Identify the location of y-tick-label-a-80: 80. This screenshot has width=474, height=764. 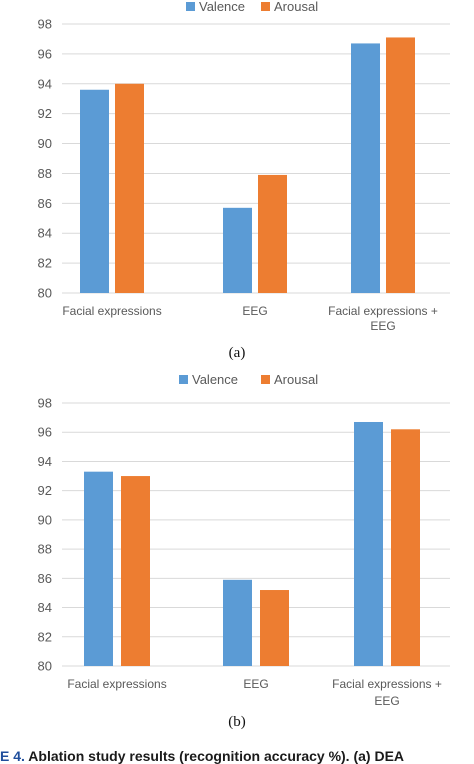
(45, 293).